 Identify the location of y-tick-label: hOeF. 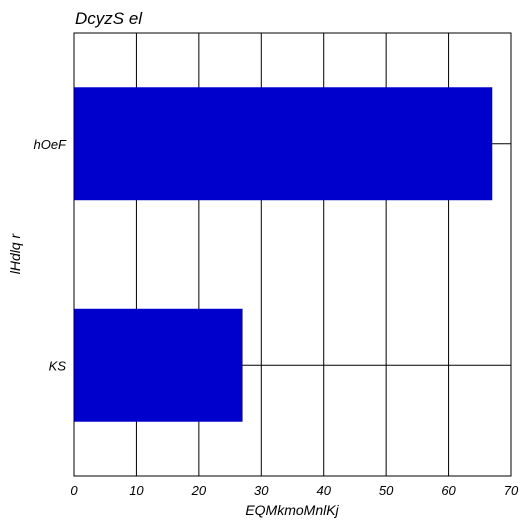
(50, 144).